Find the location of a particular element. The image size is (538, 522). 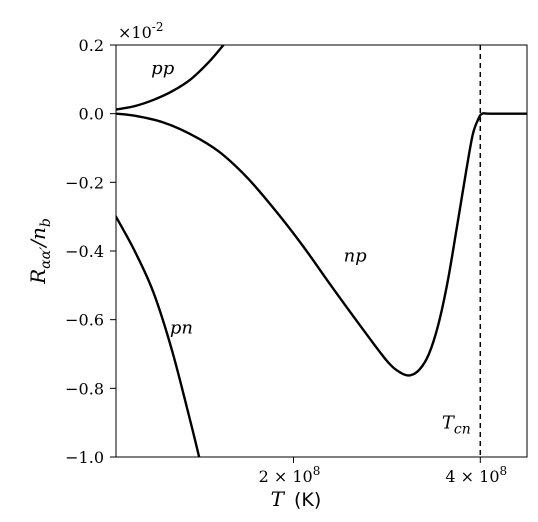

x-axis-unit: (K) is located at coordinates (307, 500).